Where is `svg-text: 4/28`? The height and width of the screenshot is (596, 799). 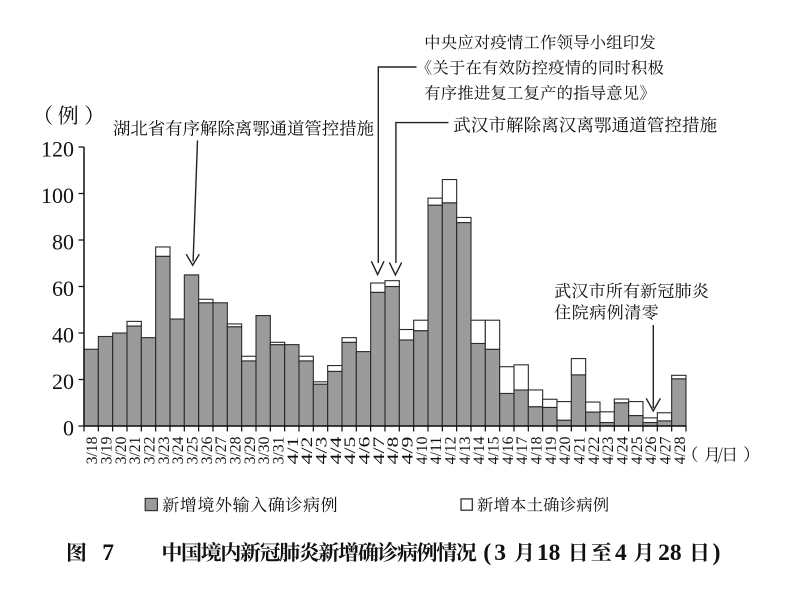
svg-text: 4/28 is located at coordinates (679, 451).